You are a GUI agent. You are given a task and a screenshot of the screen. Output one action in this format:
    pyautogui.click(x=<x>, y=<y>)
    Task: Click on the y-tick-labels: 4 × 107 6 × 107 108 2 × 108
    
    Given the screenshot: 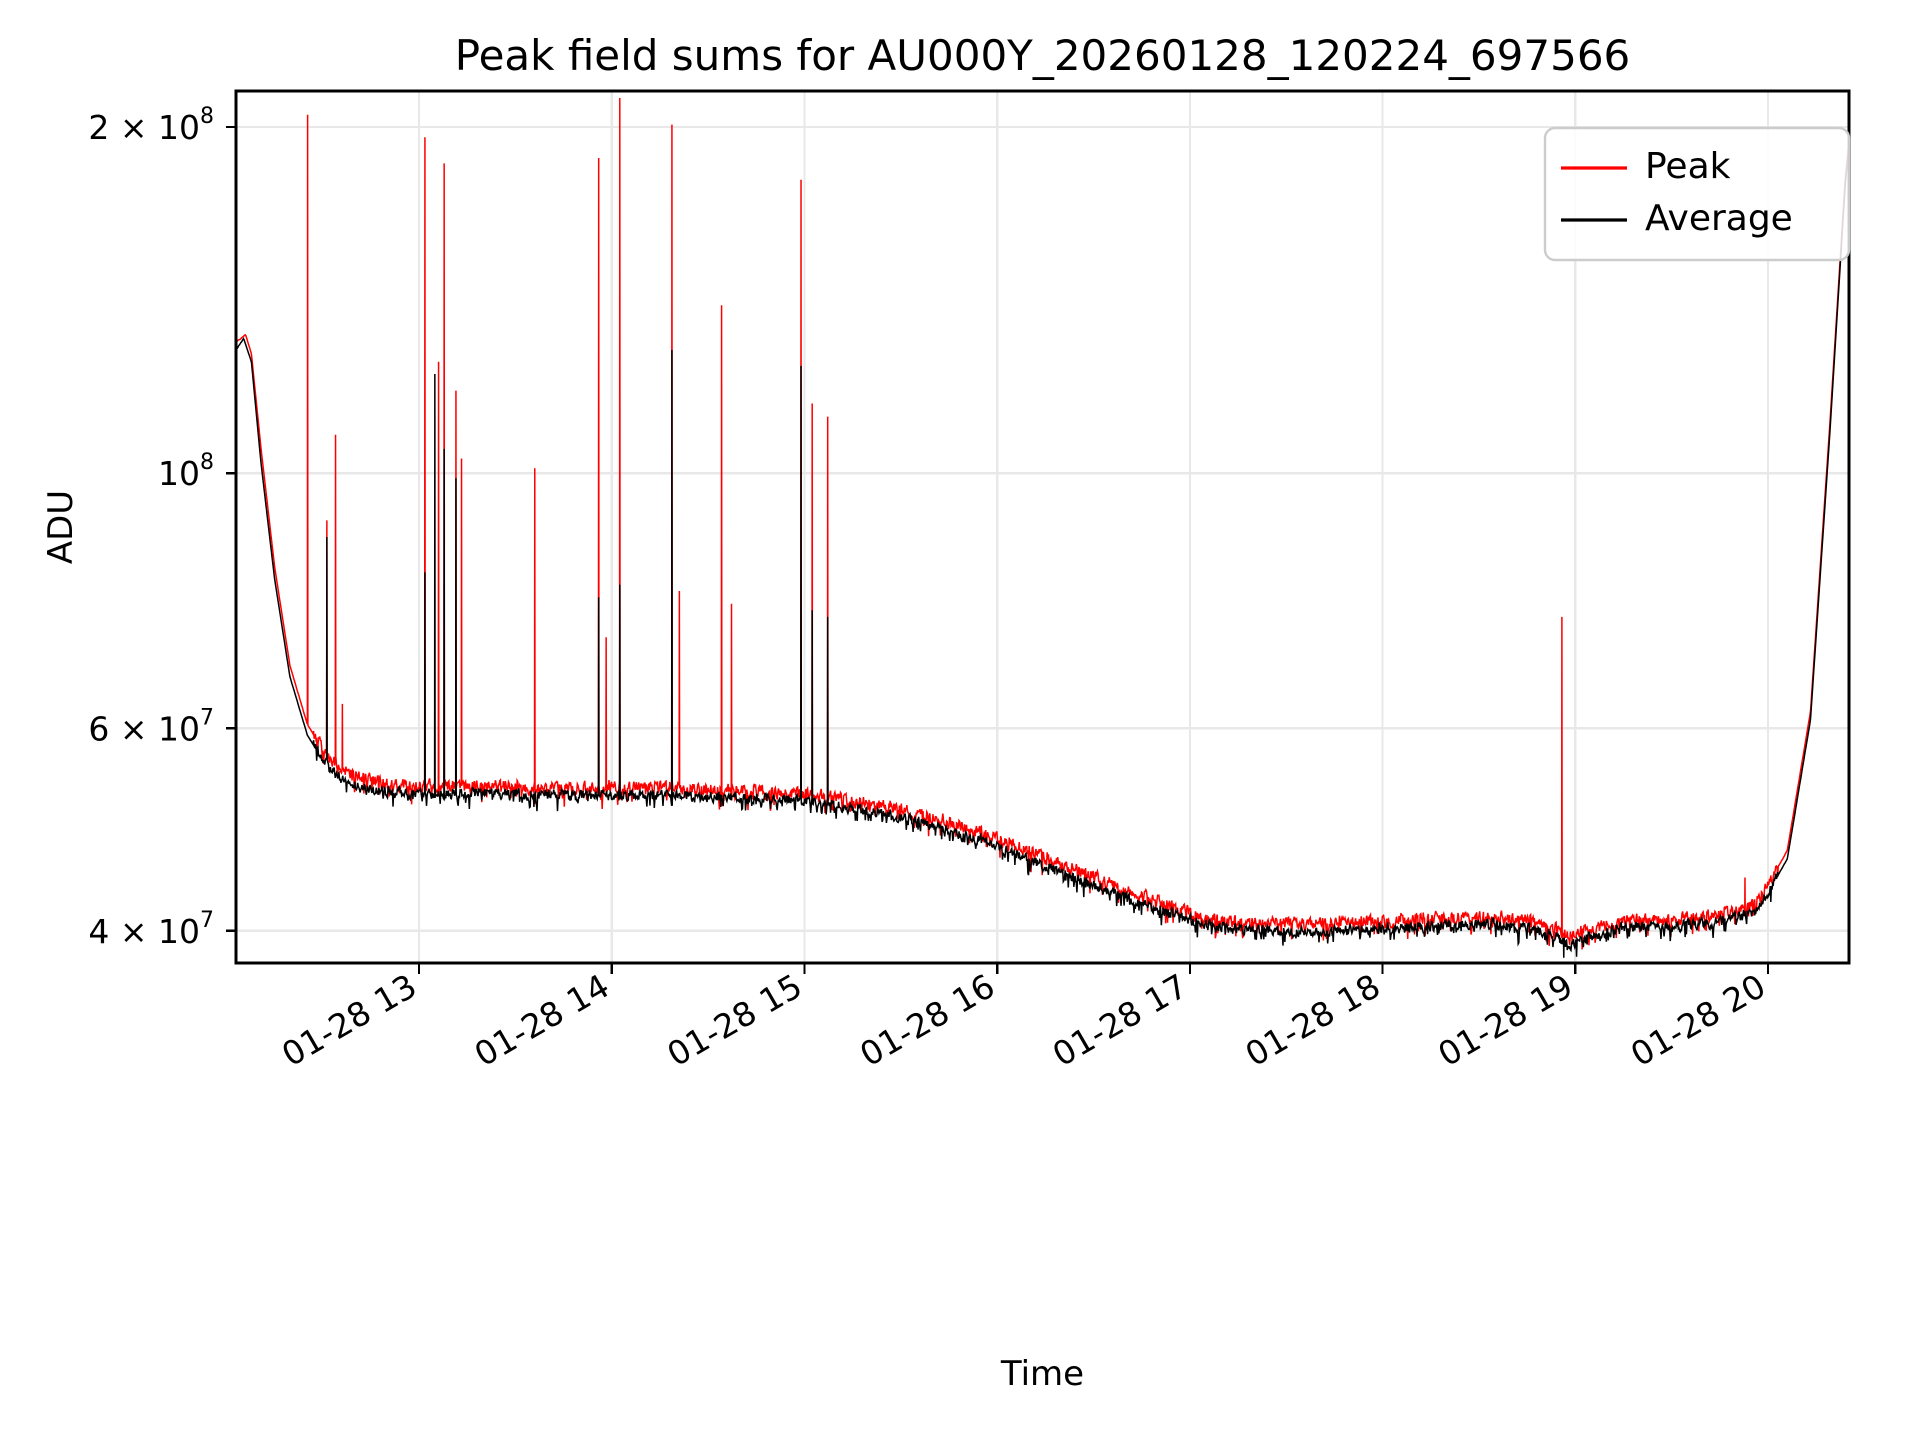 What is the action you would take?
    pyautogui.click(x=151, y=527)
    